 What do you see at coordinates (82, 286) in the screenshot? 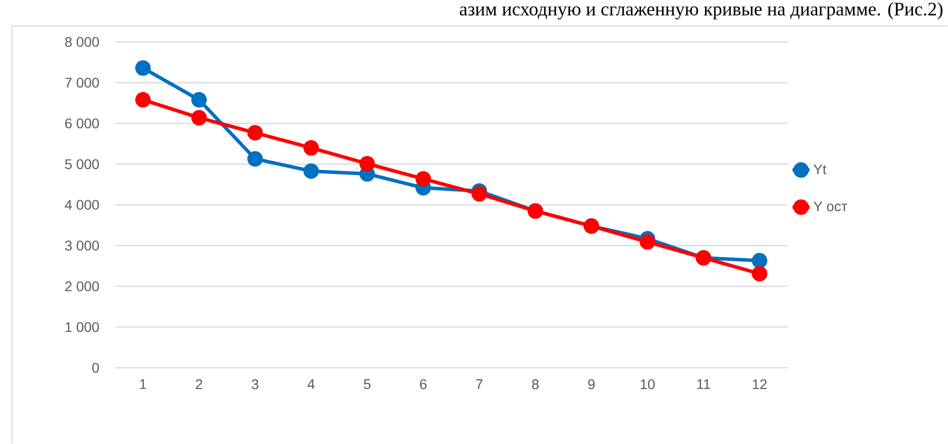
I see `y-tick-label: 2 000` at bounding box center [82, 286].